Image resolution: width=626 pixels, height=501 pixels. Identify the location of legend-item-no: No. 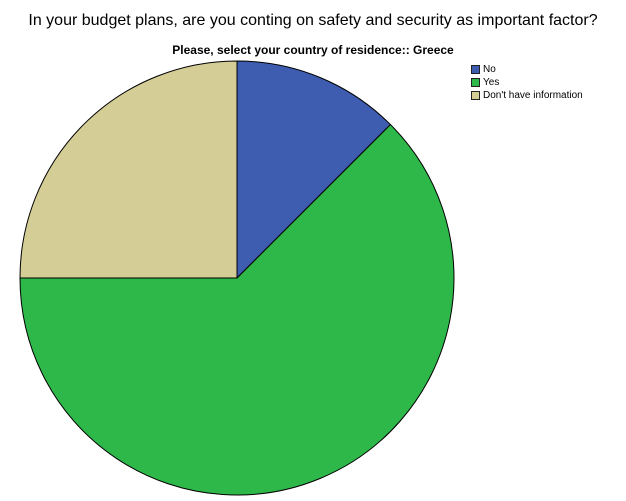
(527, 69).